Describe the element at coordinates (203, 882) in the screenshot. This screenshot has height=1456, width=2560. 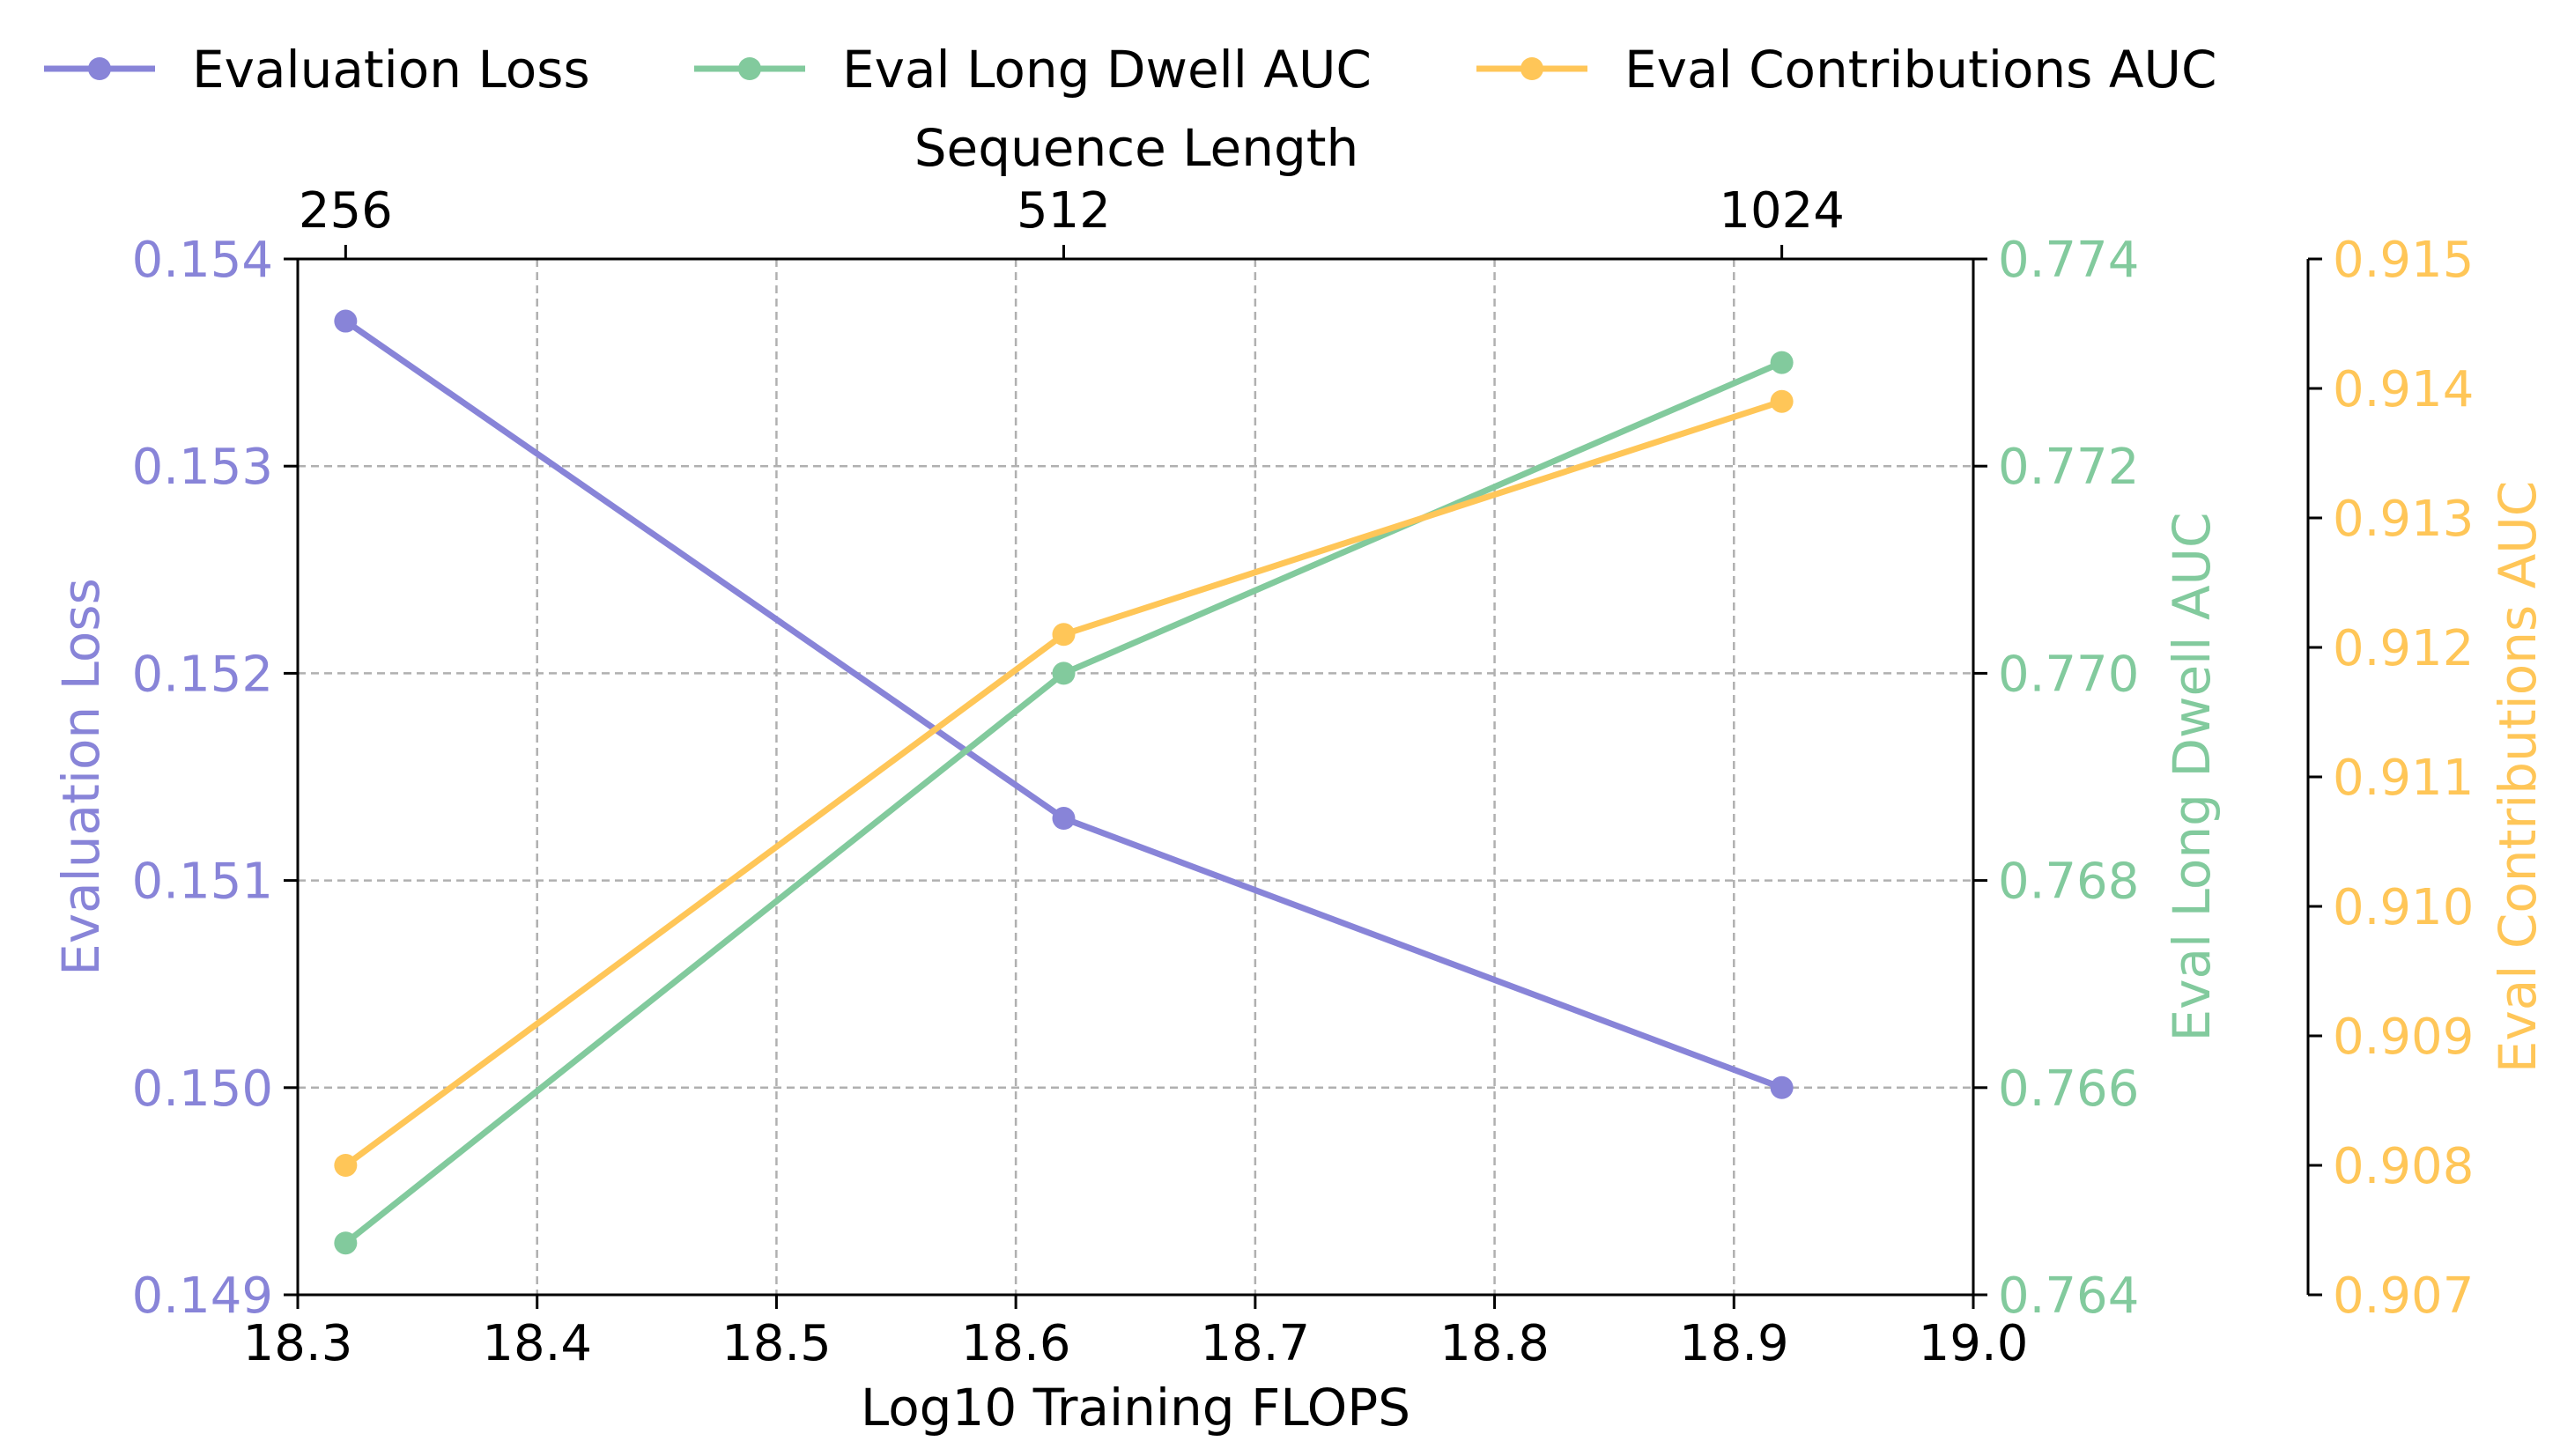
I see `y-tick-label: 0.151` at that location.